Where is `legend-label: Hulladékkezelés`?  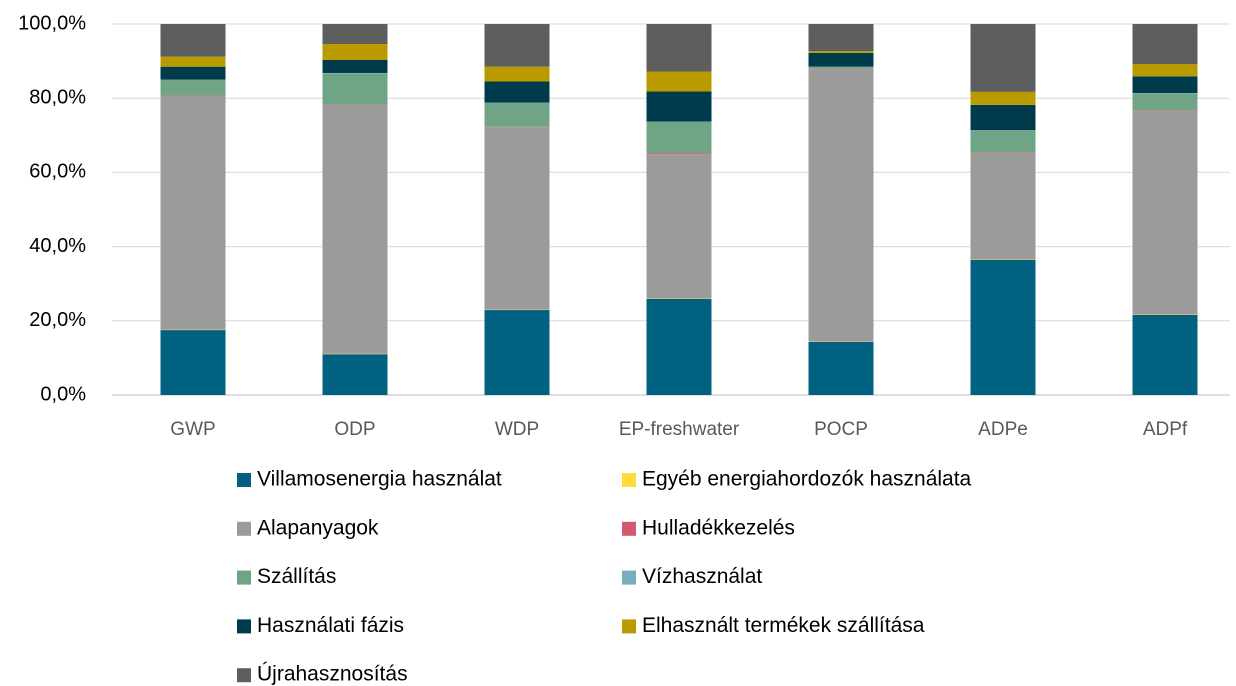 legend-label: Hulladékkezelés is located at coordinates (718, 527).